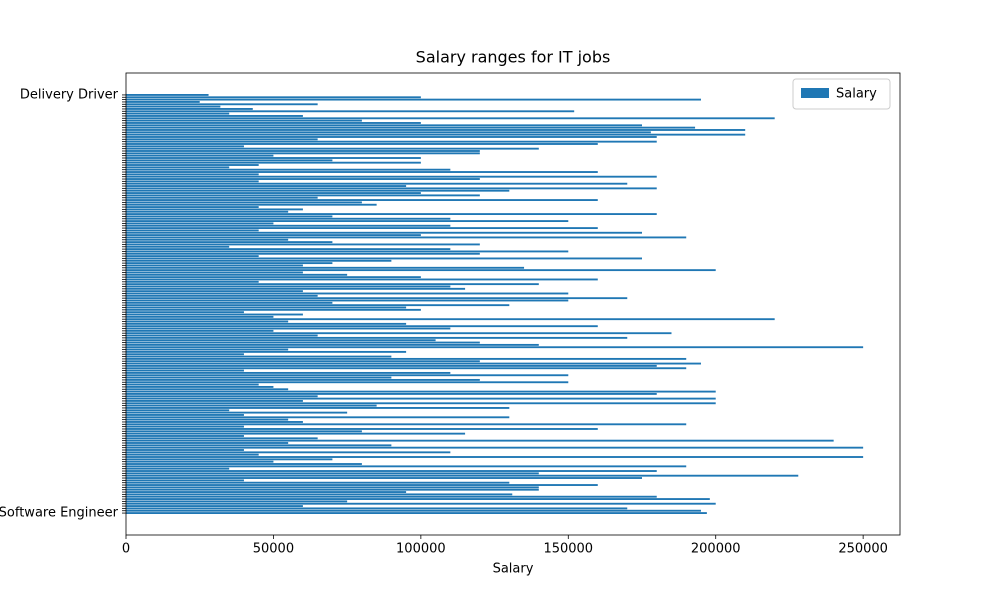  I want to click on x-tick-label: 150000, so click(568, 549).